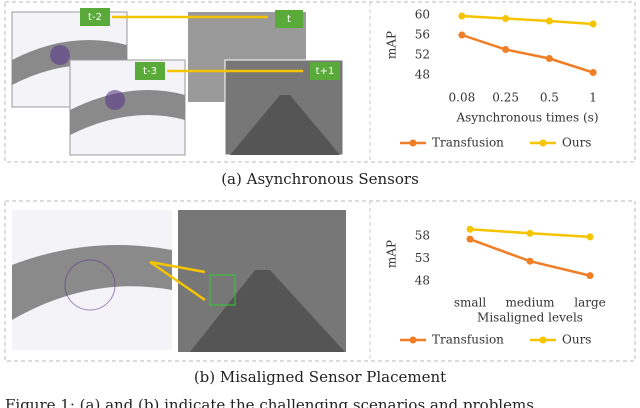  I want to click on frame-tag: t-2, so click(95, 17).